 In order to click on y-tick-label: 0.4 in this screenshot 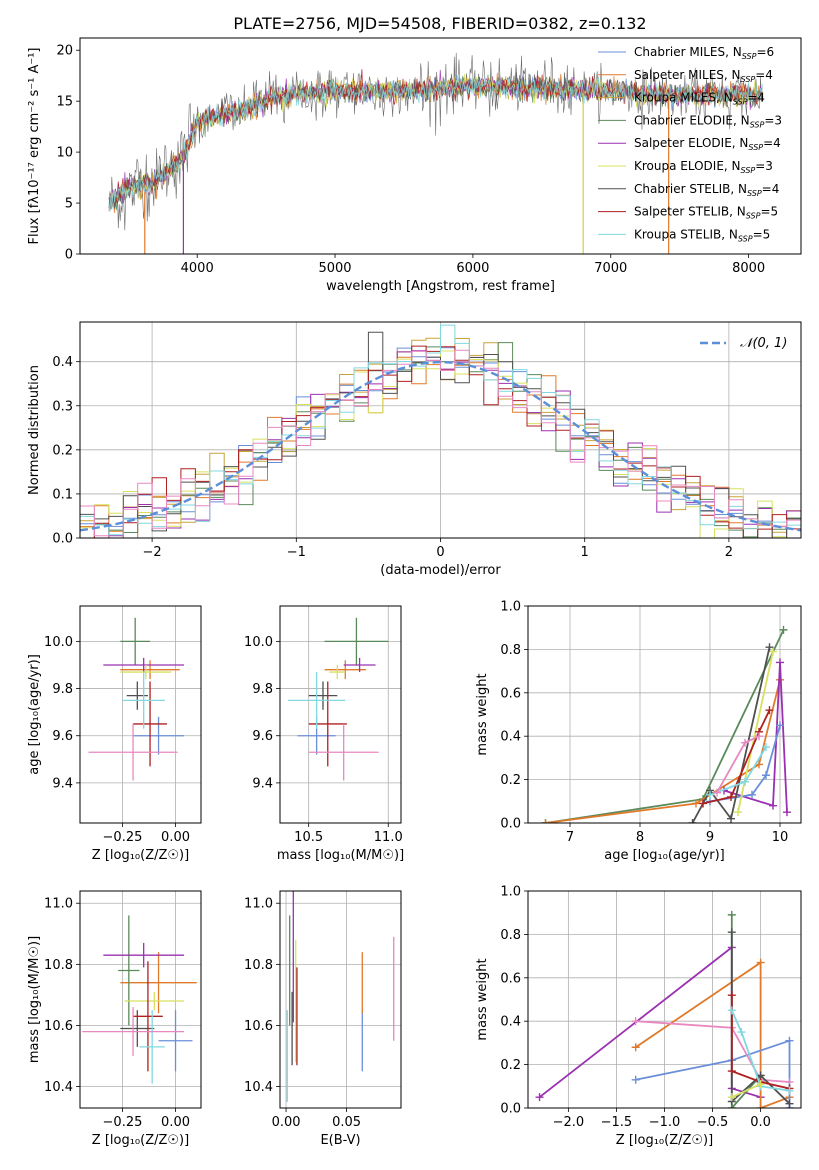, I will do `click(62, 362)`.